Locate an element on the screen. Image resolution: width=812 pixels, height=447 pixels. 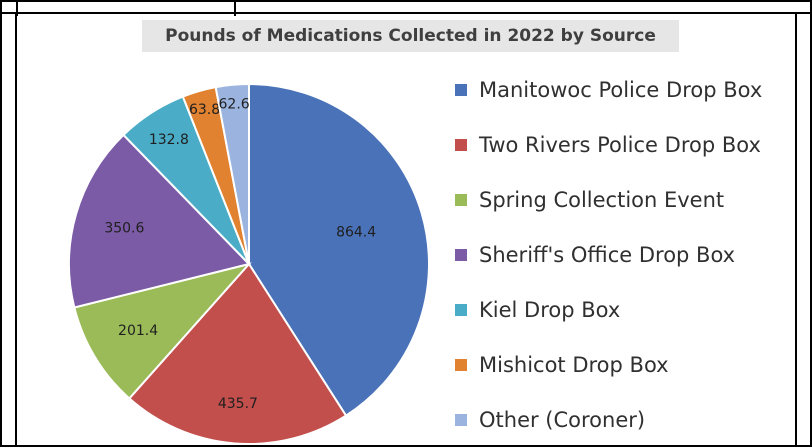
left-border is located at coordinates (16, 230).